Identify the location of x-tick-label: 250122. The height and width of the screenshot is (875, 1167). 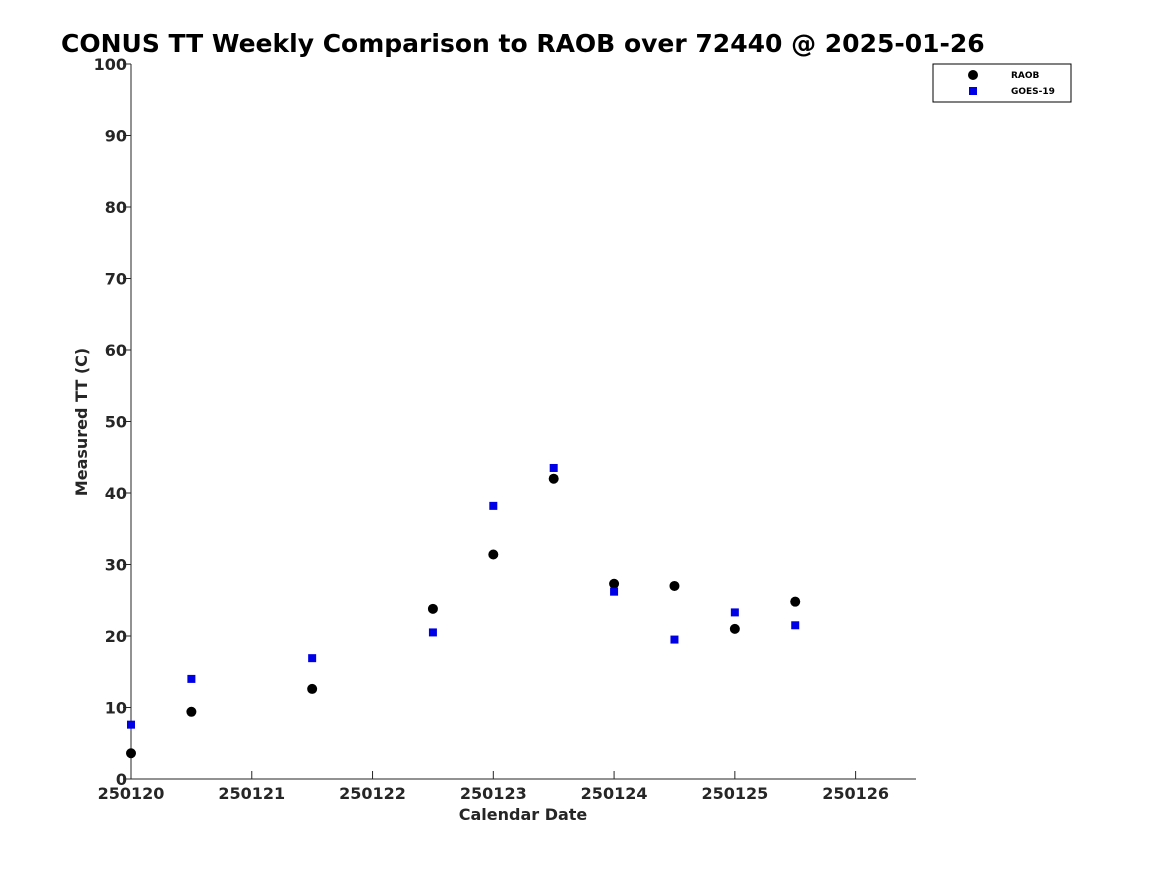
(372, 793).